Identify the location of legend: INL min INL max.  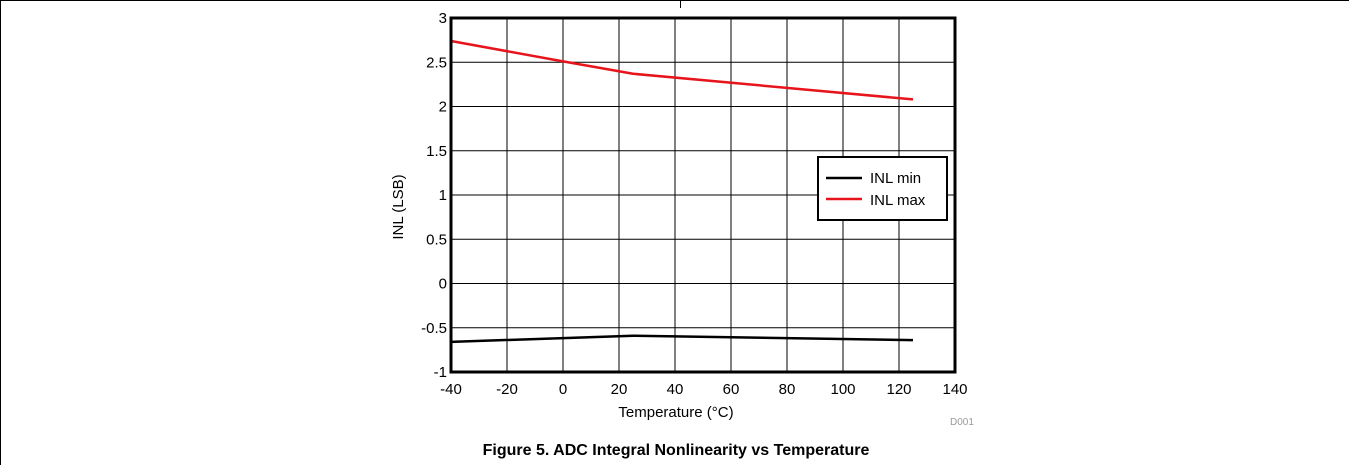
(882, 188).